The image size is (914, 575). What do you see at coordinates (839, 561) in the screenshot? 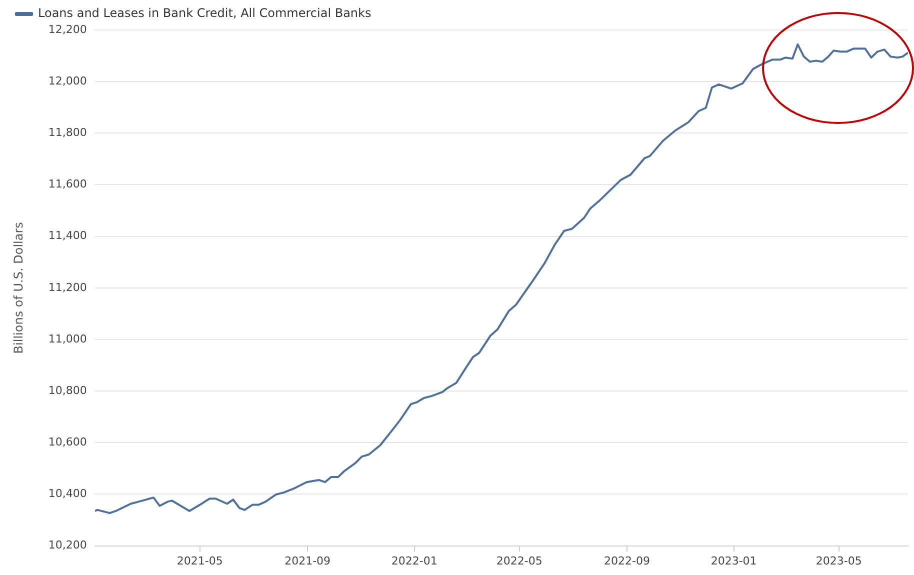
I see `x-tick-label: 2023-05` at bounding box center [839, 561].